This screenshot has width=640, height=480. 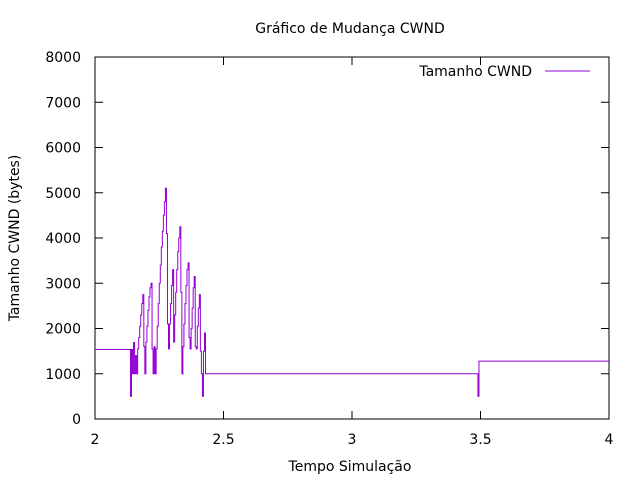 I want to click on x-tick-label: 3.5, so click(x=480, y=440).